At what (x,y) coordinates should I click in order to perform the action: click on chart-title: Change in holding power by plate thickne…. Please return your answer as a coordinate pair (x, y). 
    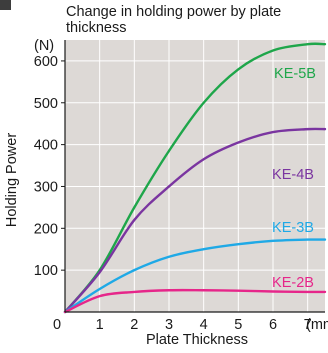
    Looking at the image, I should click on (174, 20).